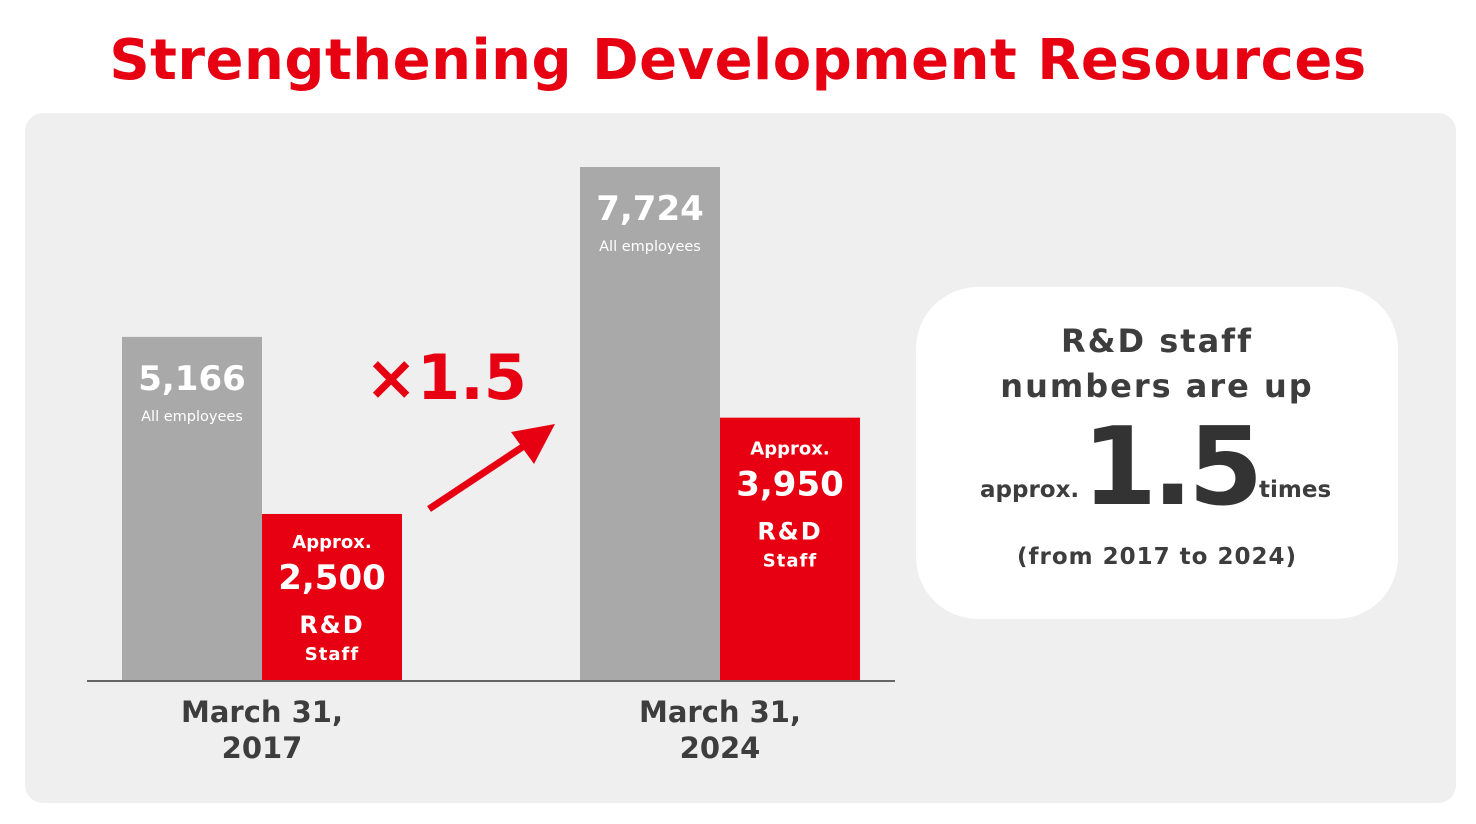 The image size is (1476, 824). What do you see at coordinates (1295, 490) in the screenshot?
I see `summary-times: times` at bounding box center [1295, 490].